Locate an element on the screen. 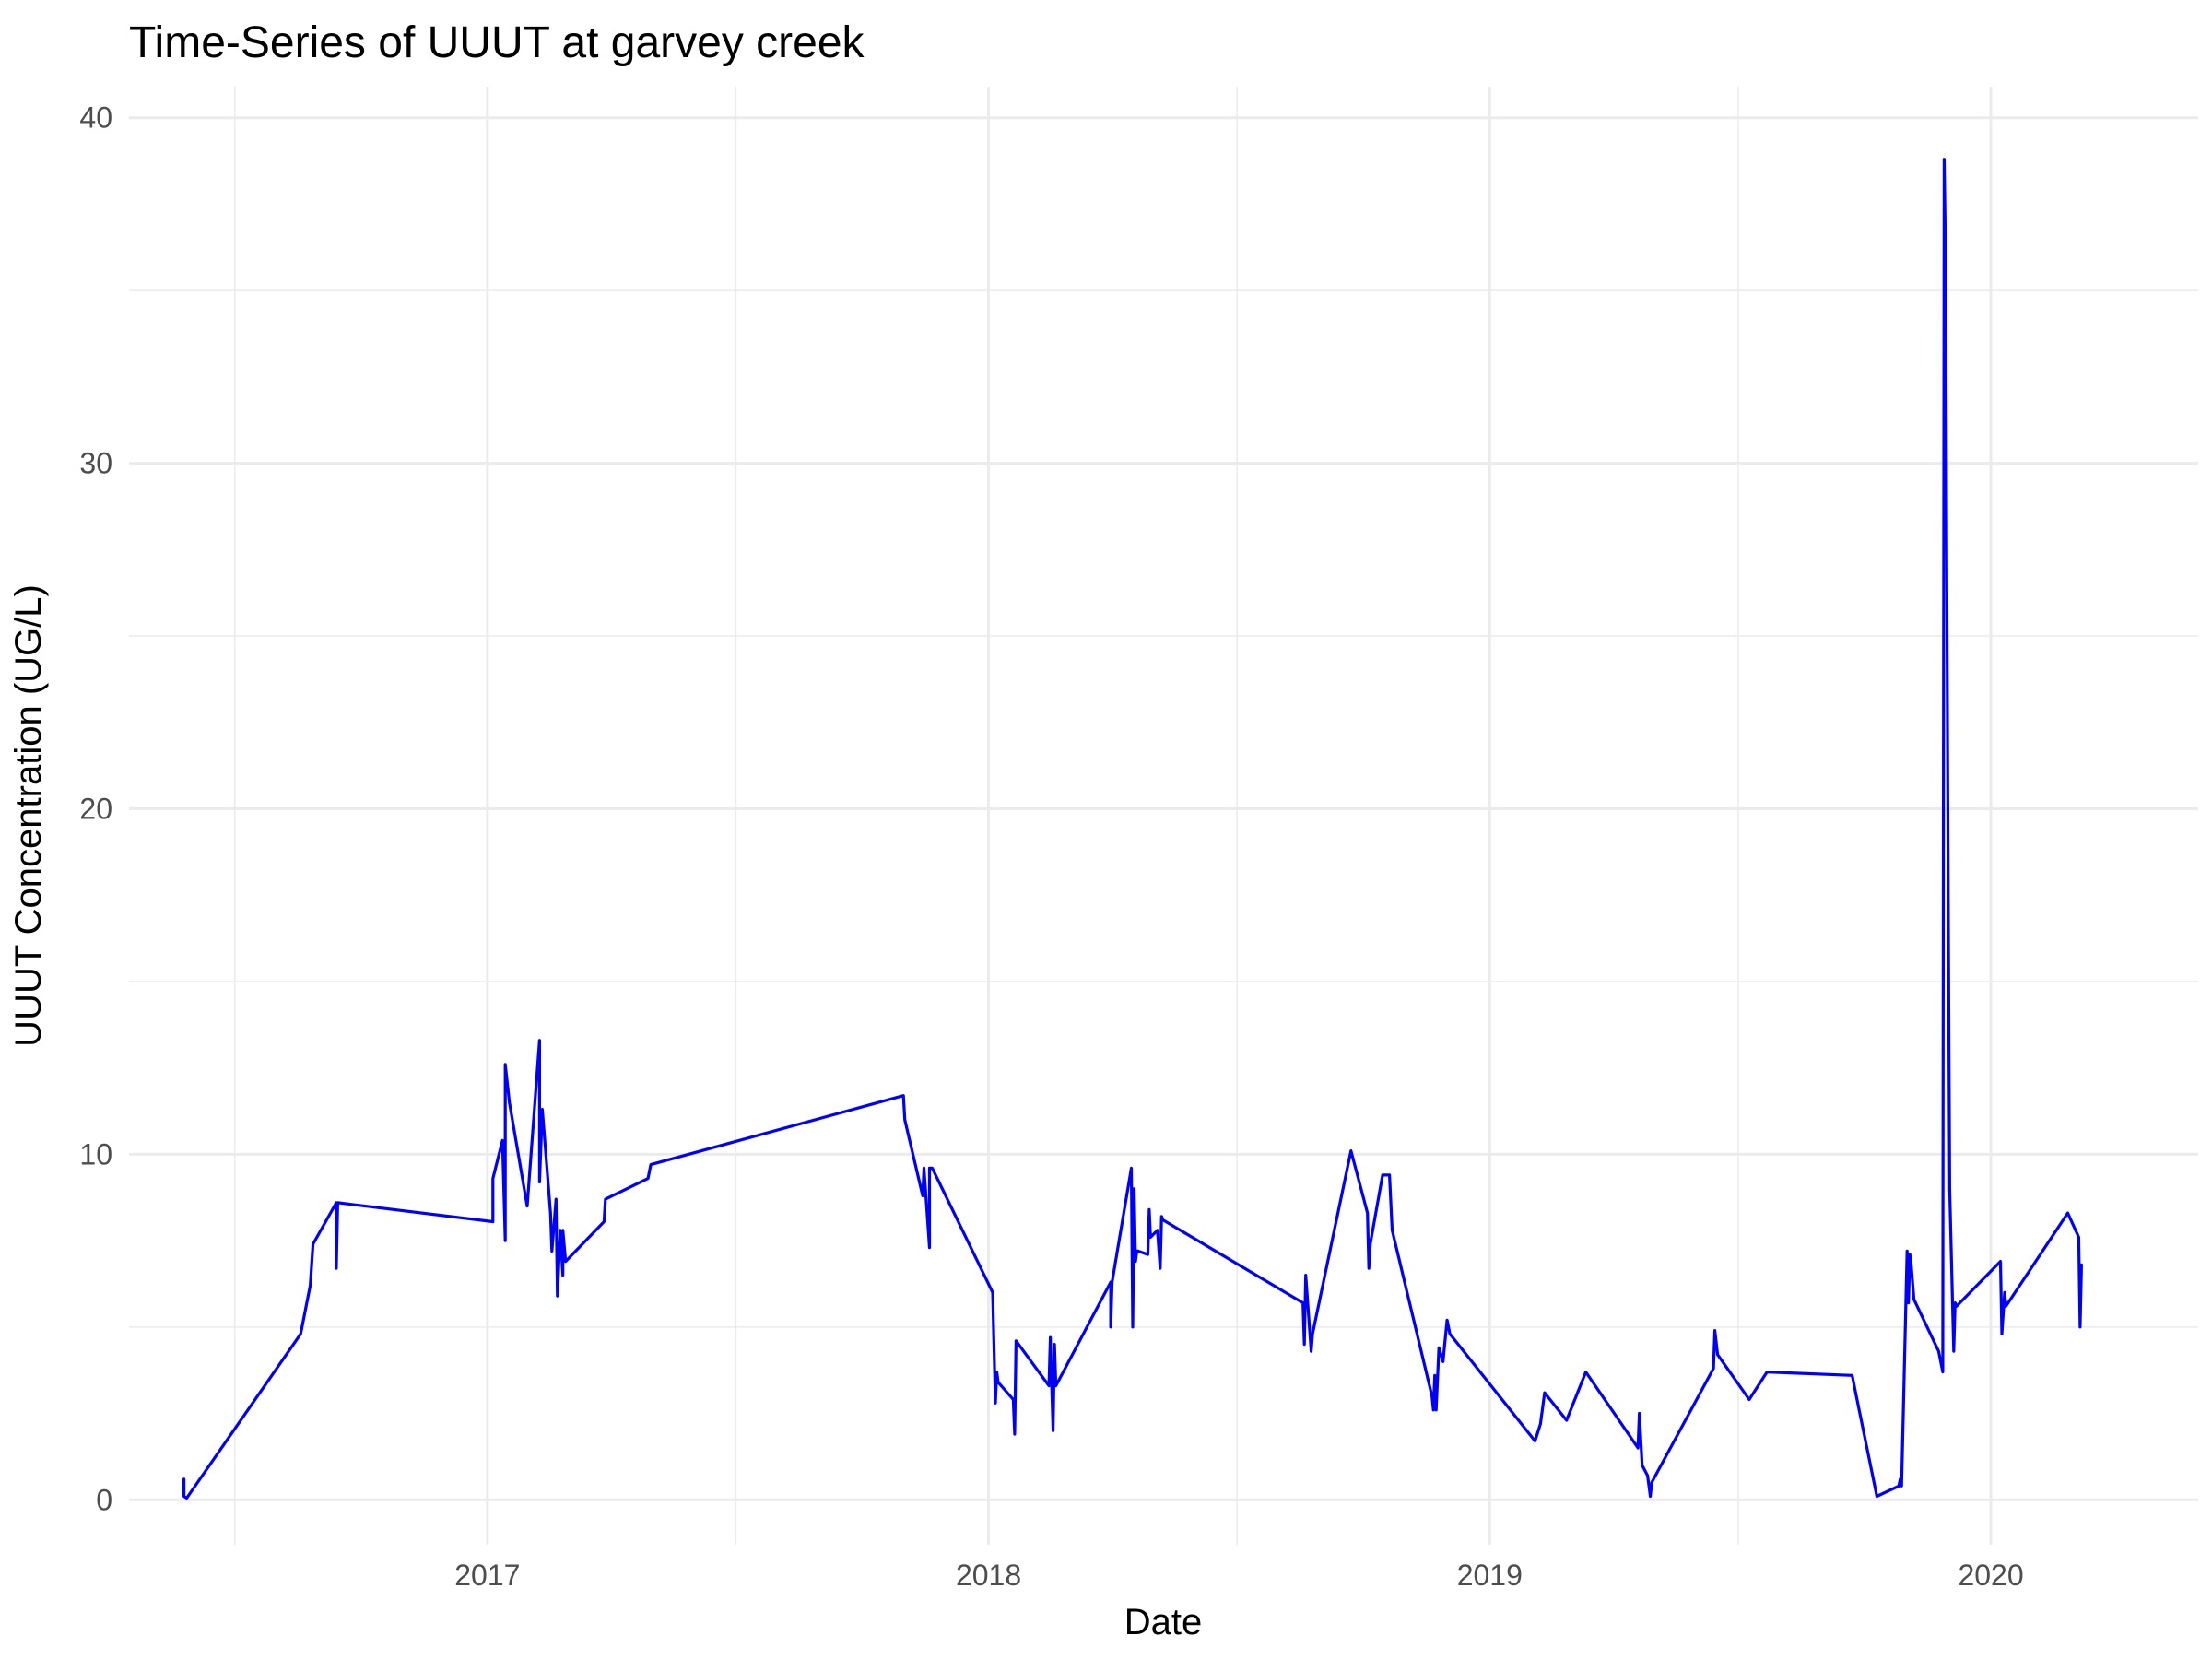  x-axis-label: Date is located at coordinates (1163, 1622).